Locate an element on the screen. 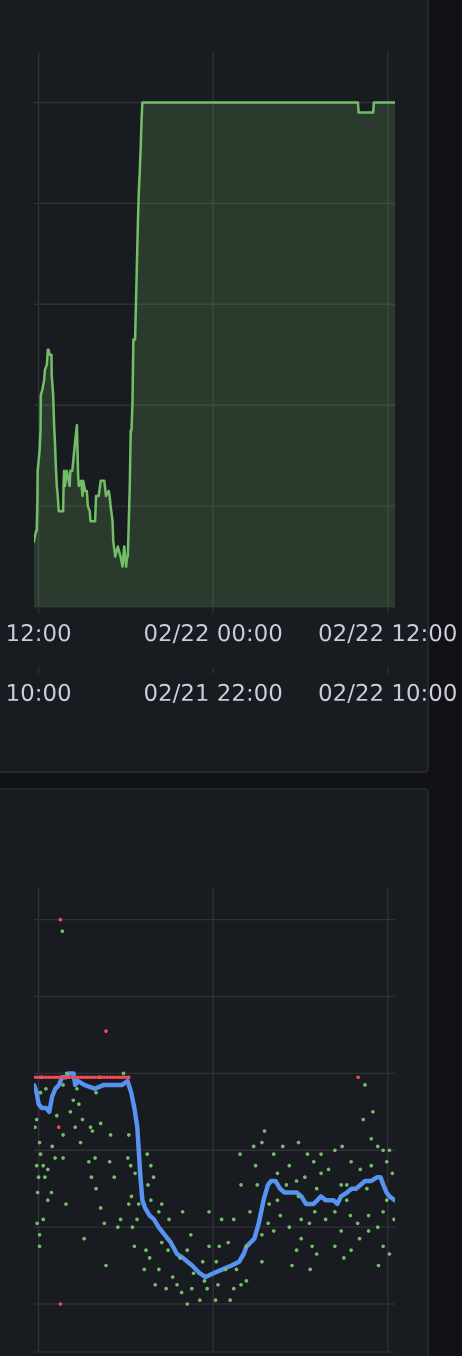  x2-tick-label: 02/22 10:00 is located at coordinates (387, 693).